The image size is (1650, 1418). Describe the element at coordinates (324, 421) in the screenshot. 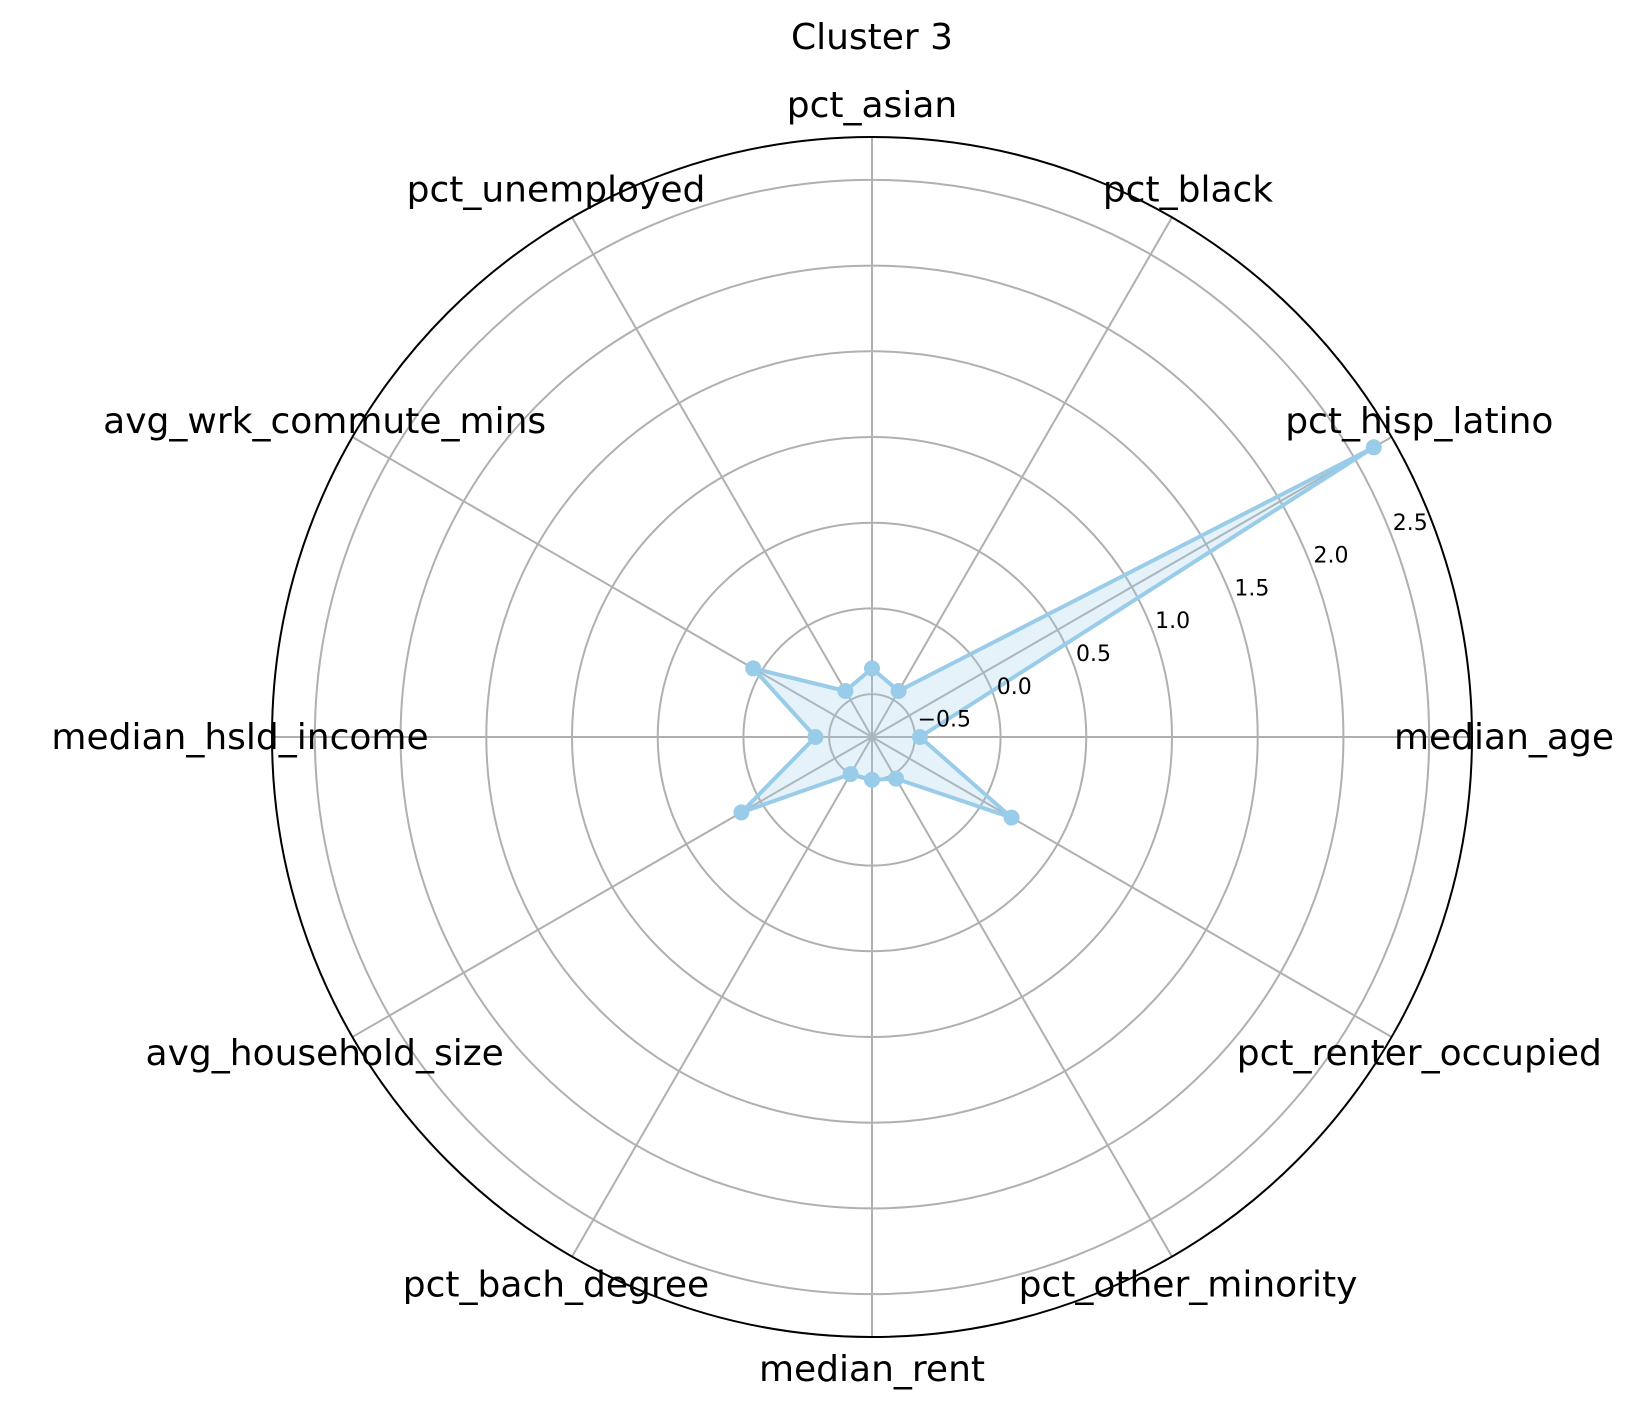

I see `category-label-avg_wrk_commute_mins: avg_wrk_commute_mins` at that location.